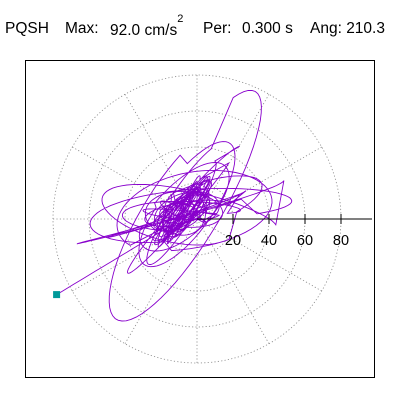 Image resolution: width=400 pixels, height=400 pixels. I want to click on max-value-group: 92.0 cm/s2, so click(146, 26).